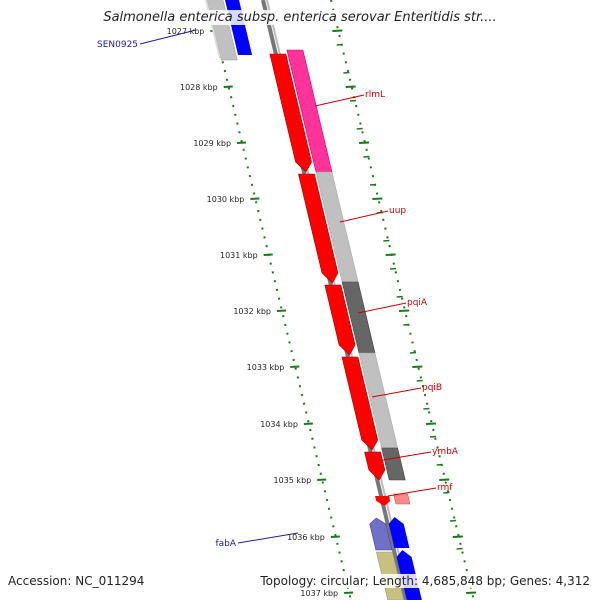 The height and width of the screenshot is (600, 600). I want to click on rmf-box, so click(402, 499).